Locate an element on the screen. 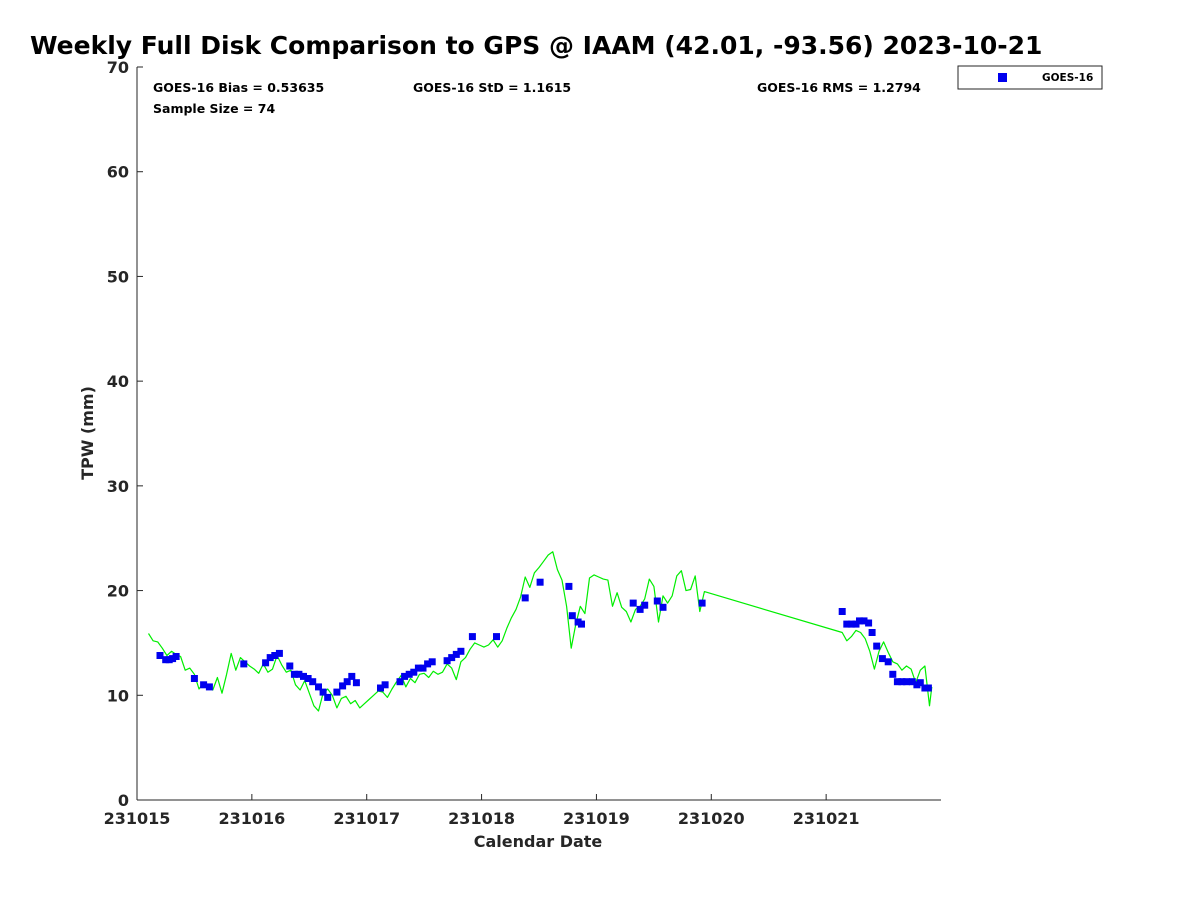 The image size is (1200, 900). legend-box is located at coordinates (1030, 77).